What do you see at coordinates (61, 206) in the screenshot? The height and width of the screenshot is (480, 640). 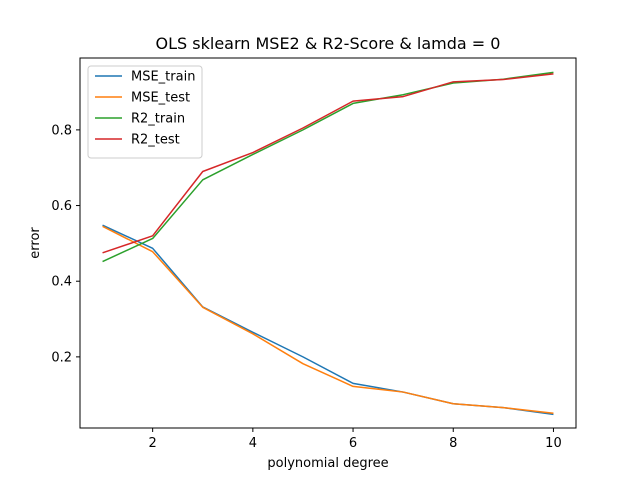 I see `y-tick-label: 0.6` at bounding box center [61, 206].